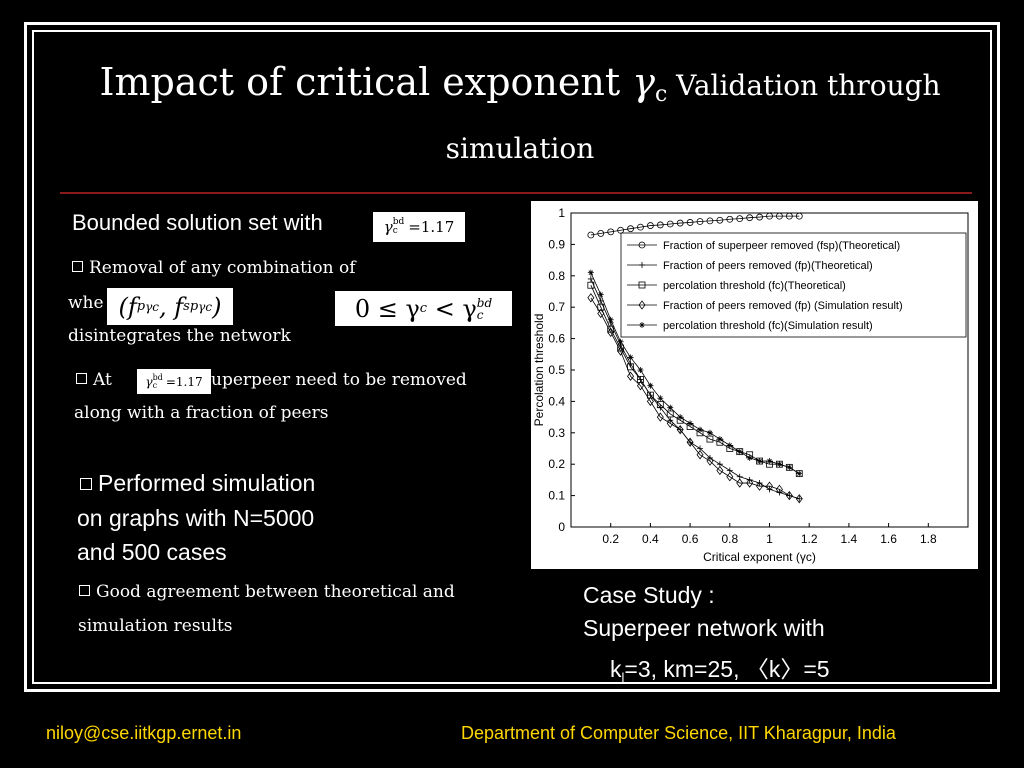  What do you see at coordinates (556, 276) in the screenshot?
I see `y-tick-label: 0.8` at bounding box center [556, 276].